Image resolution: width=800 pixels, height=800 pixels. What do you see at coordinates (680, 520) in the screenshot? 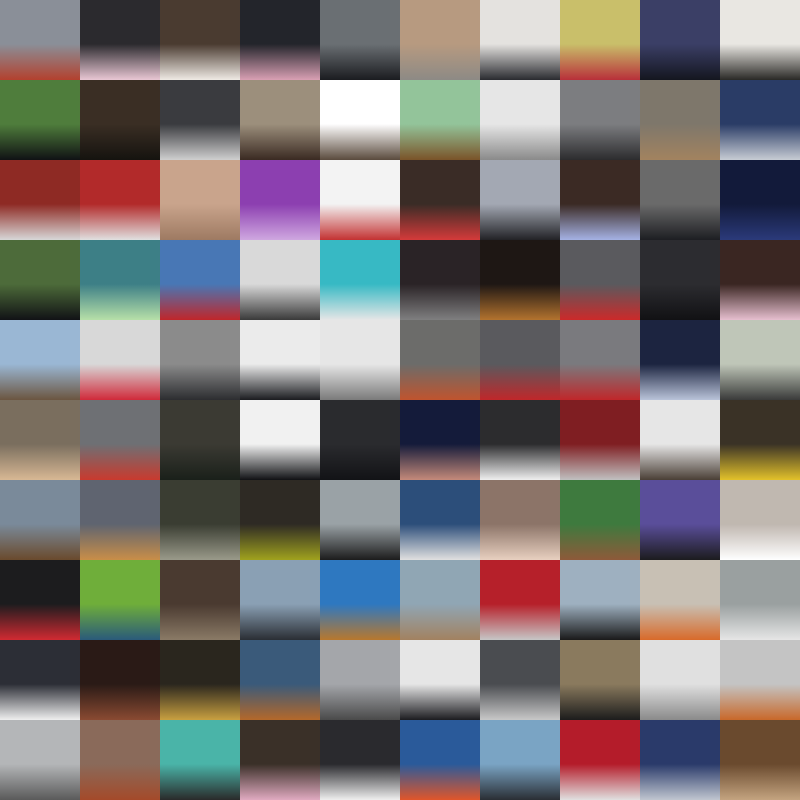
I see `photo-tile-mask` at bounding box center [680, 520].